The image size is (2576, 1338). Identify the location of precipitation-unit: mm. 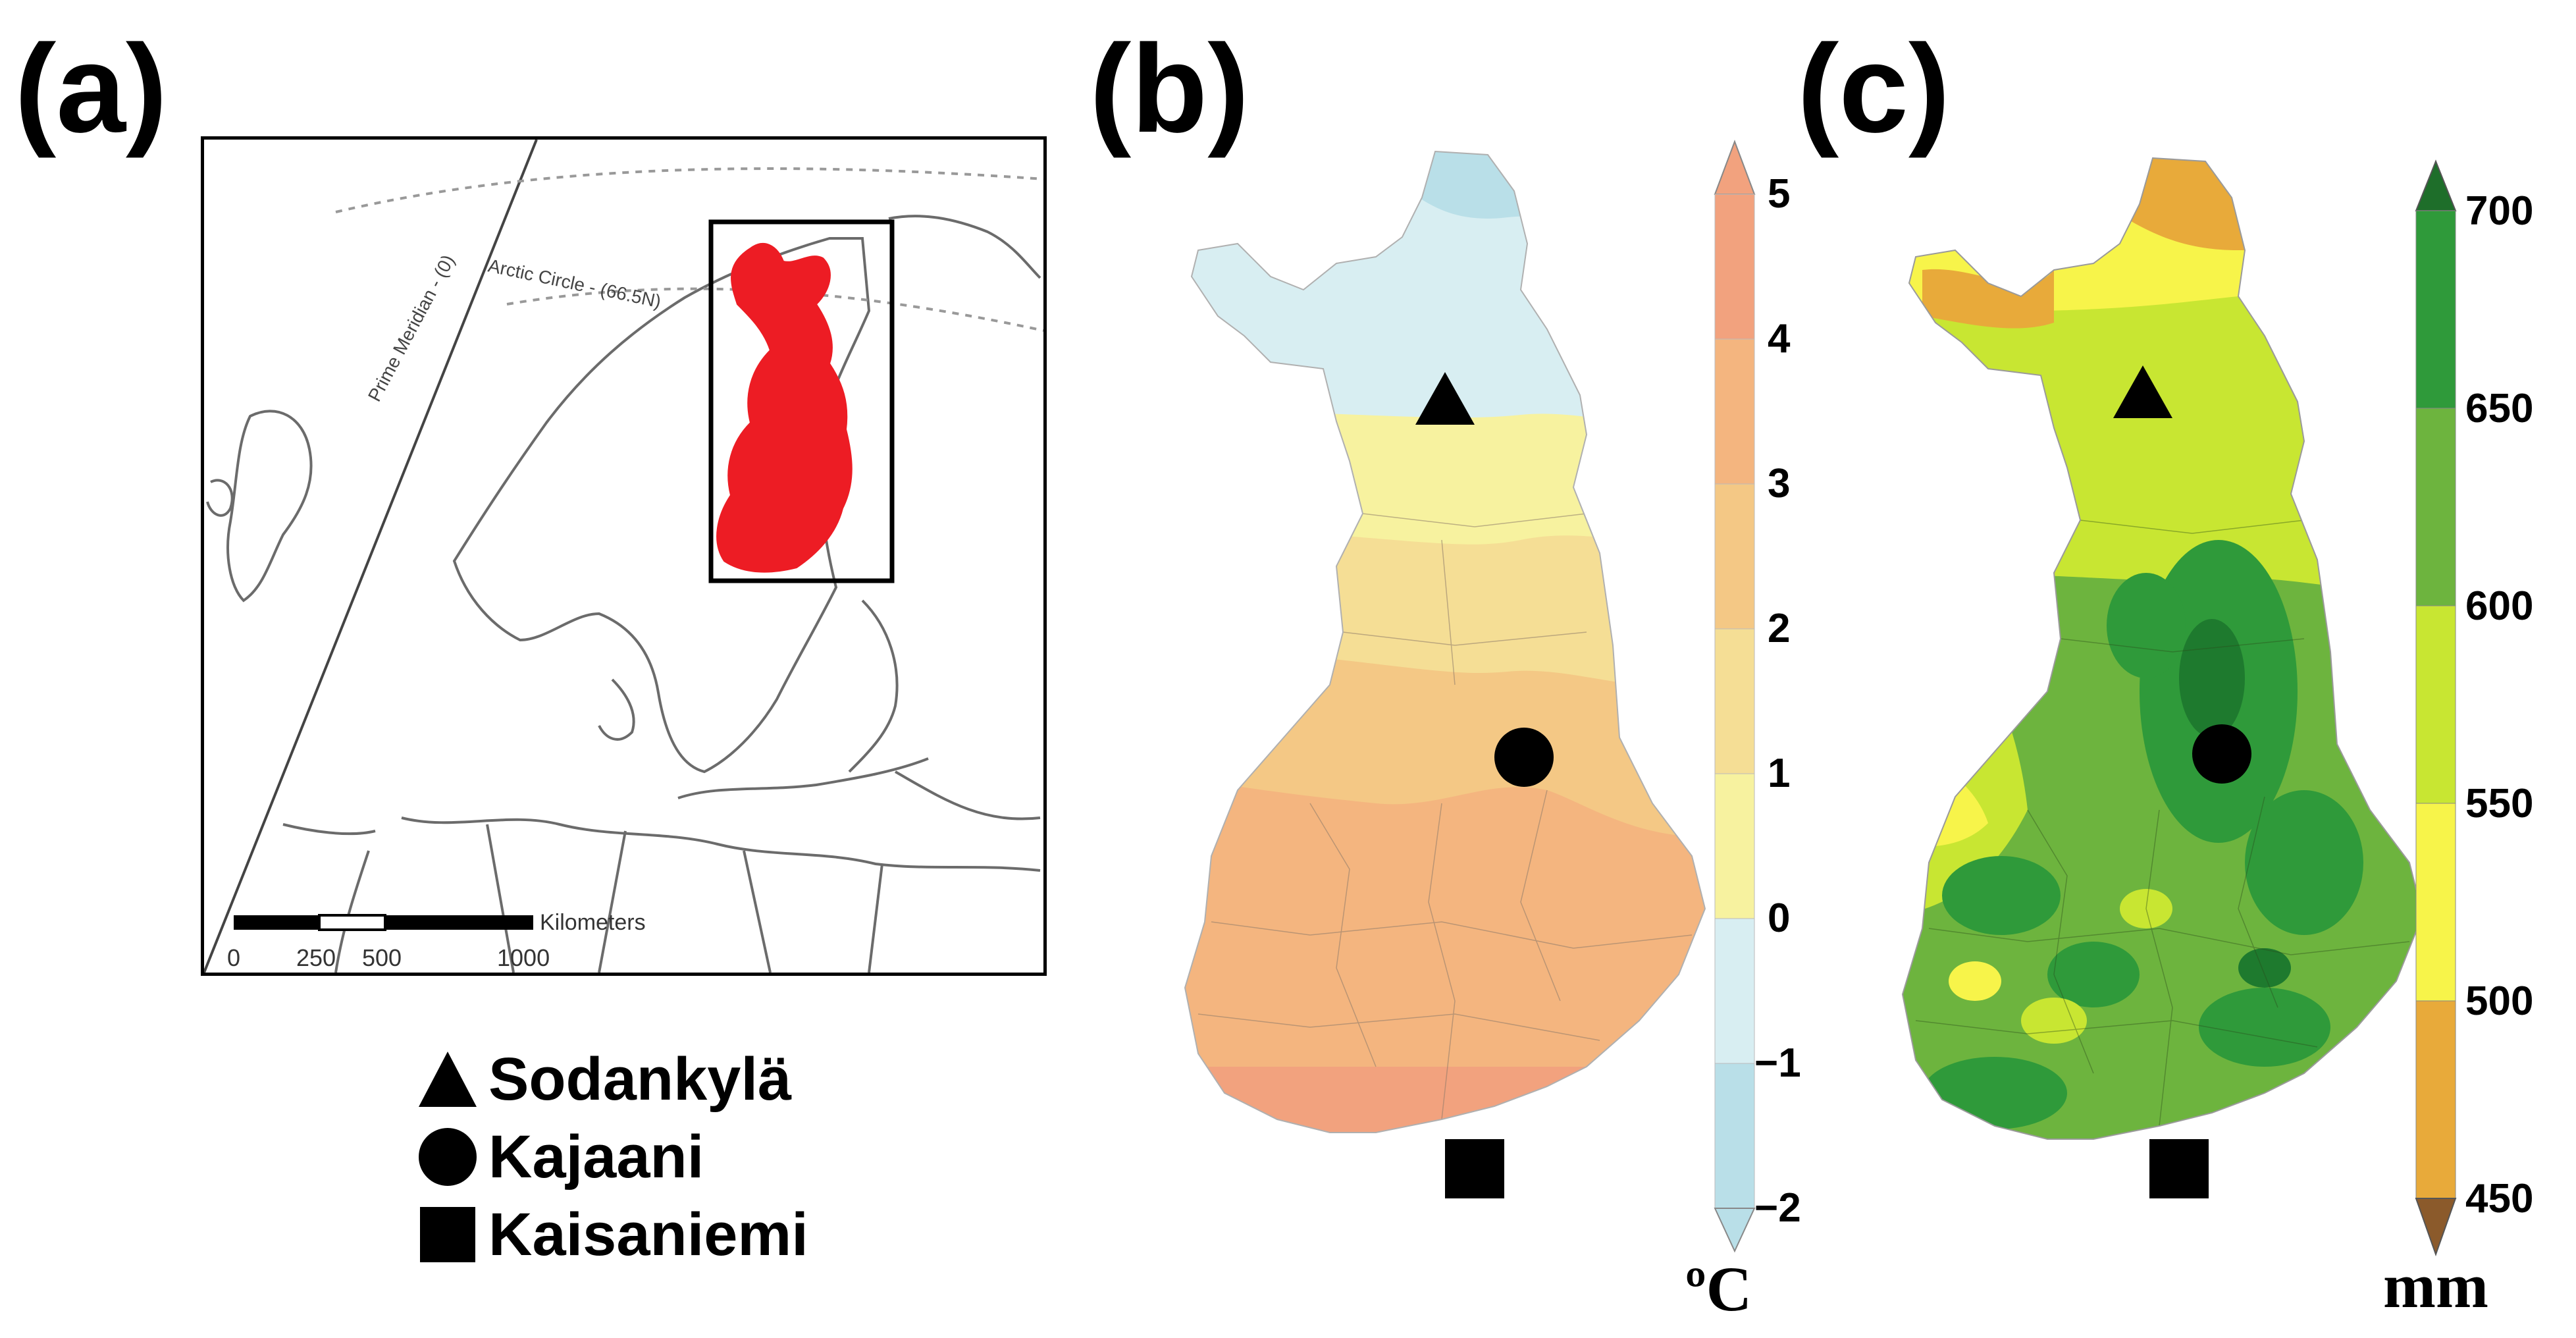
(2435, 1286).